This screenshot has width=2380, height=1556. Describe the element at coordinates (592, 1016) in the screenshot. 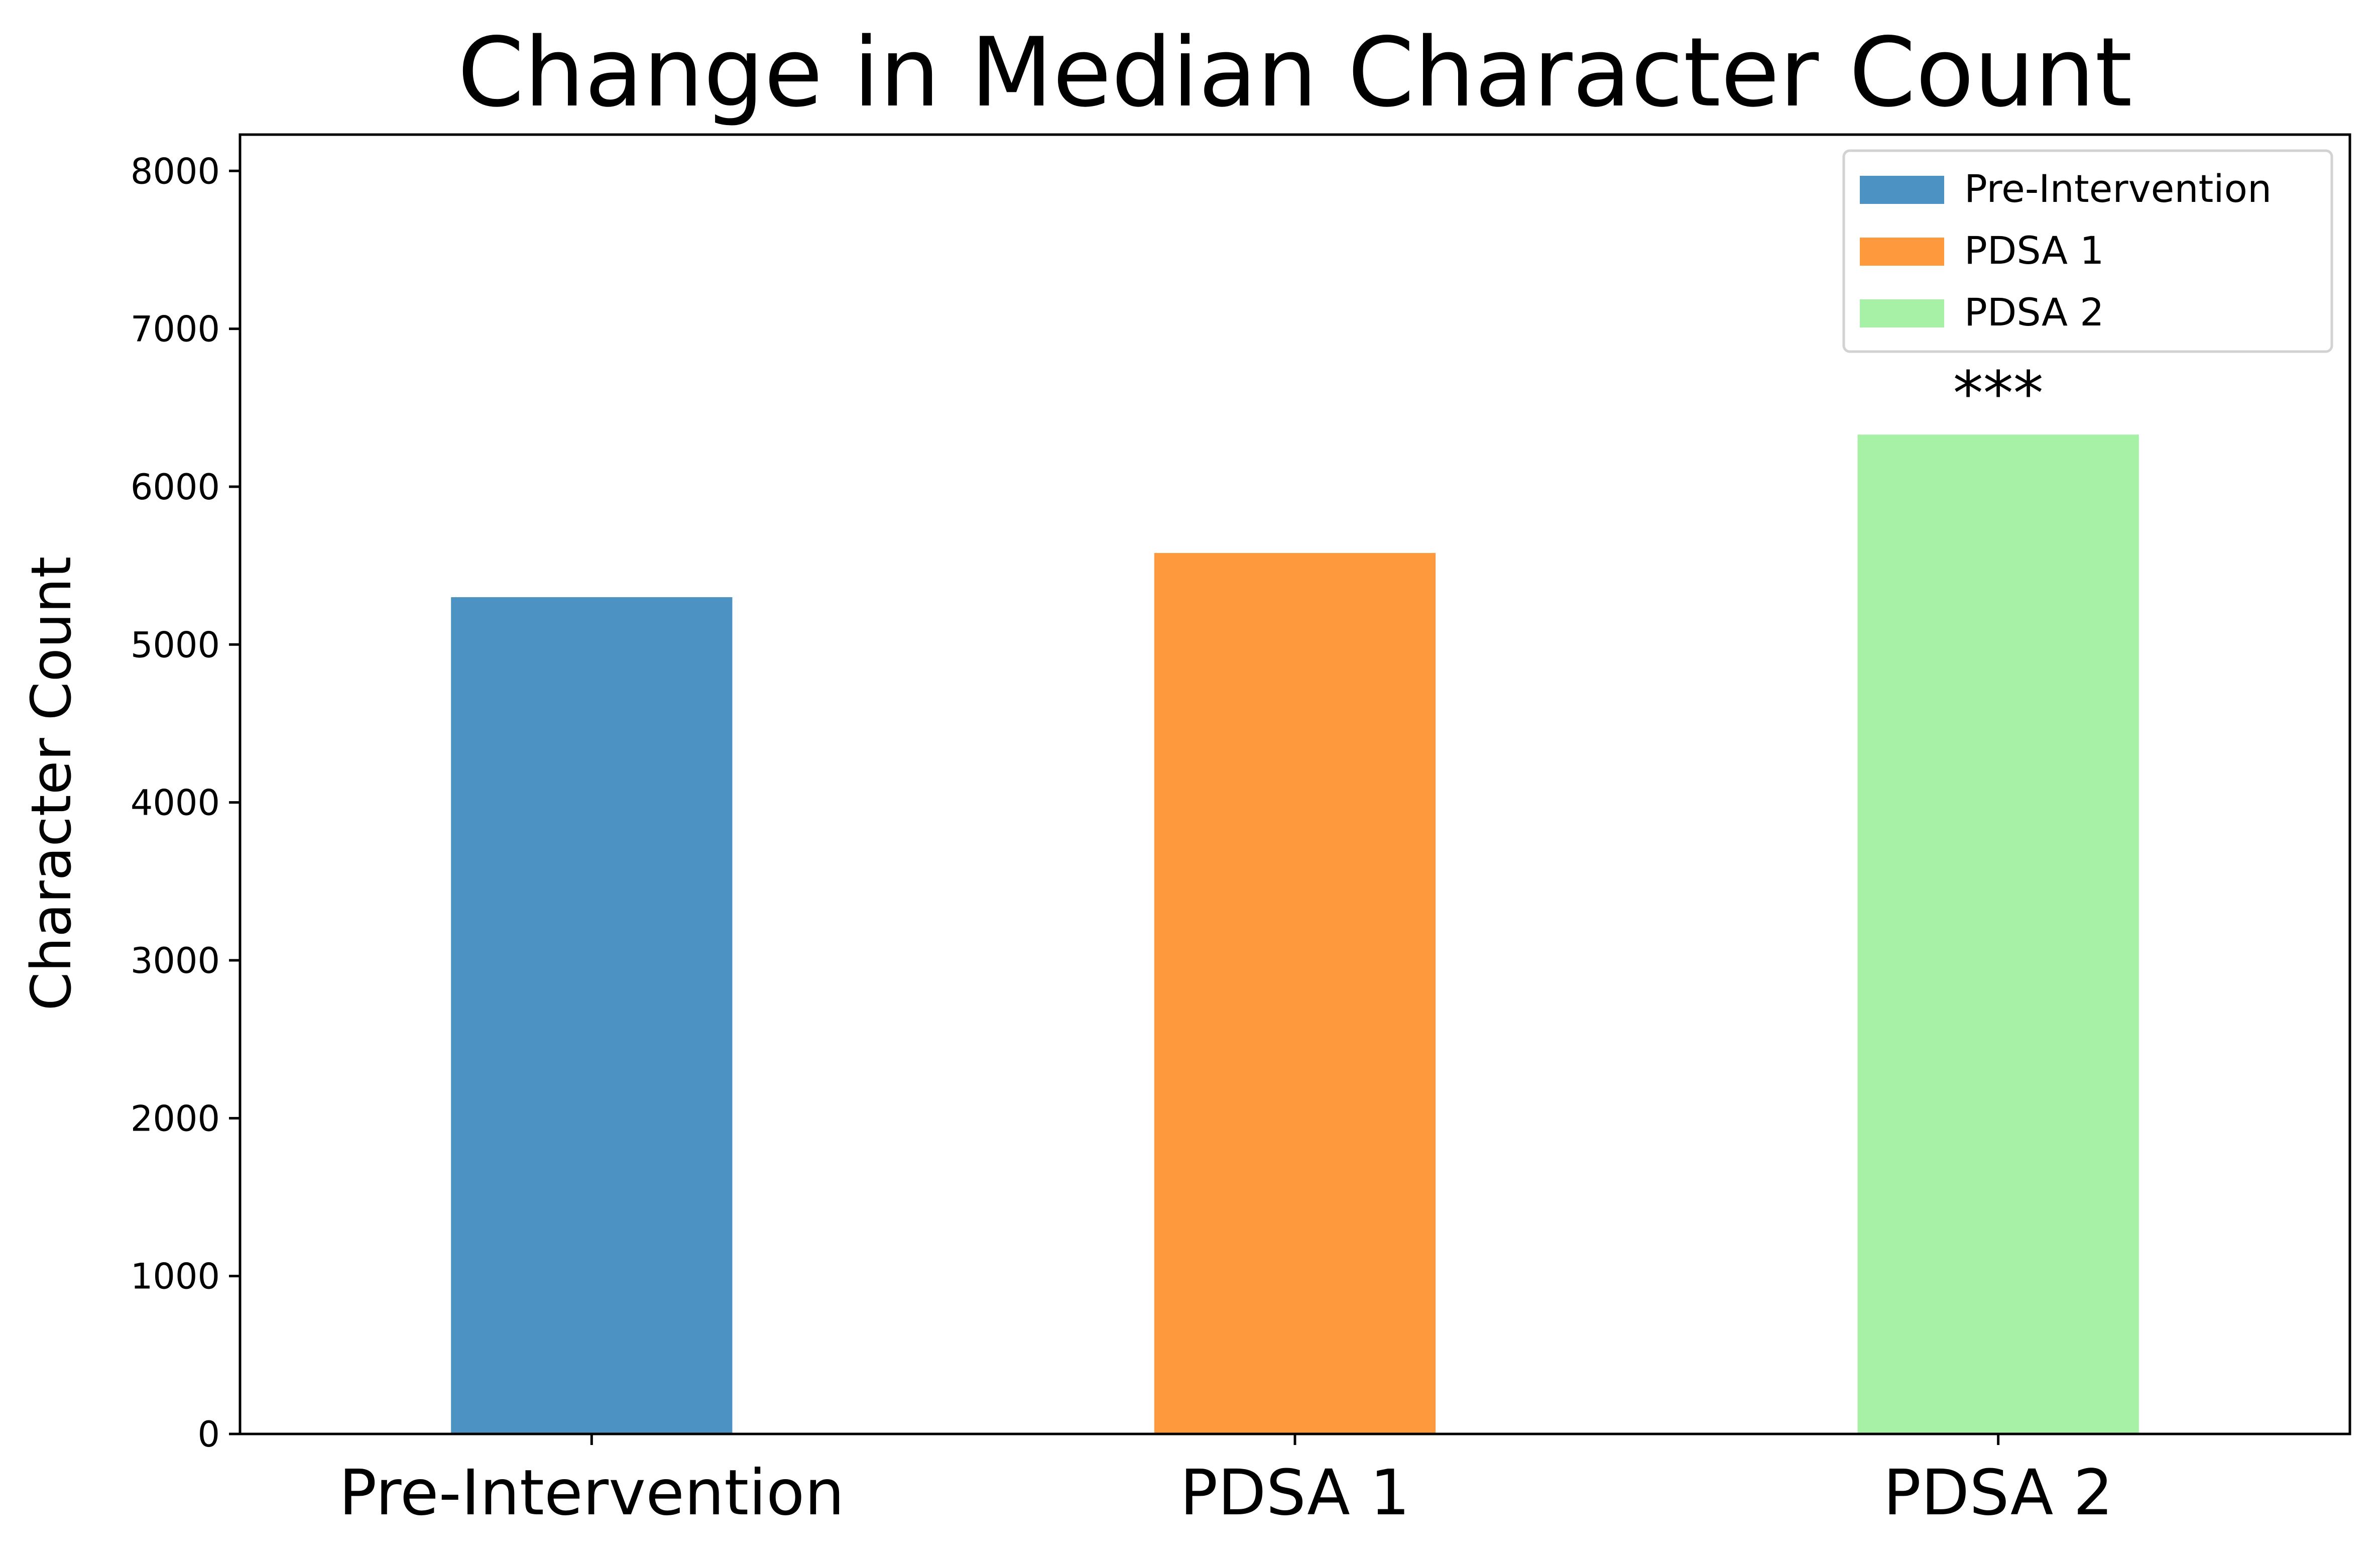

I see `bar-pre-intervention` at that location.